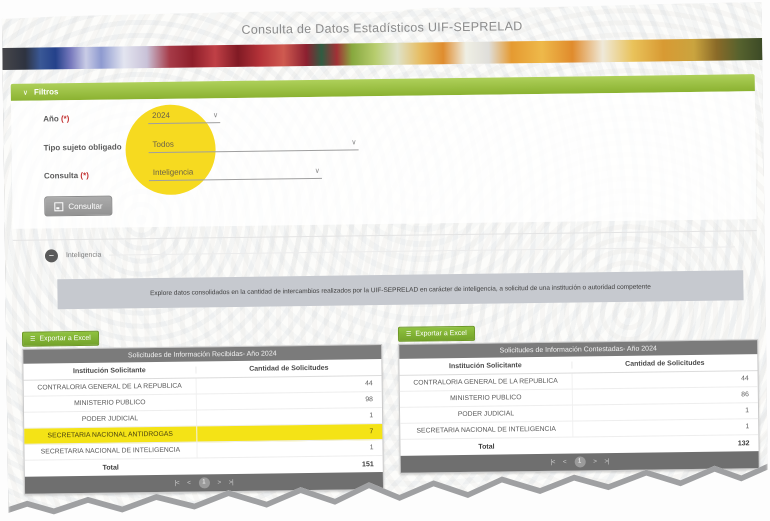 This screenshot has width=770, height=521. Describe the element at coordinates (82, 147) in the screenshot. I see `field-label-tipo-sujeto: Tipo sujeto obligado` at that location.